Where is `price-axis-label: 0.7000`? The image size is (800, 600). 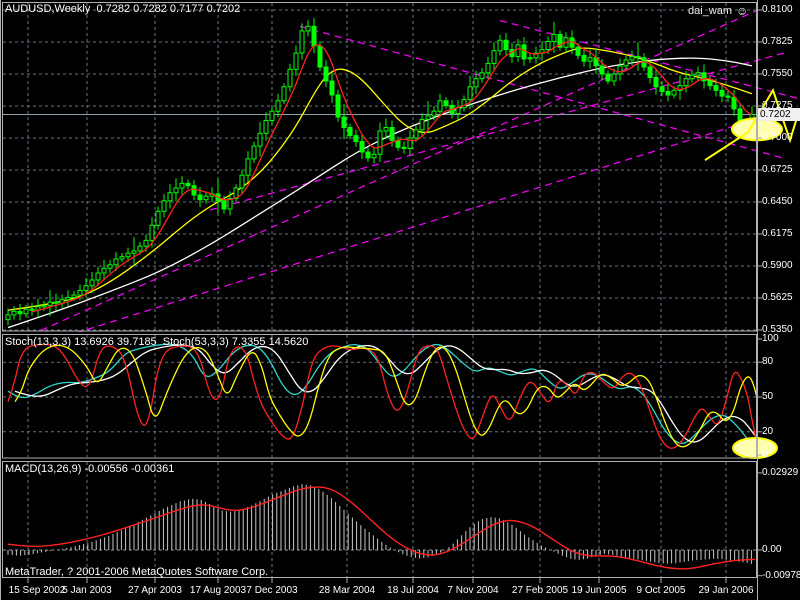
price-axis-label: 0.7000 is located at coordinates (777, 137).